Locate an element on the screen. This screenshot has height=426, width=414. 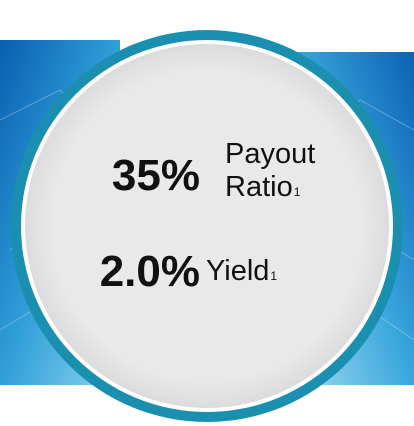
metric-value: 2.0% is located at coordinates (150, 271).